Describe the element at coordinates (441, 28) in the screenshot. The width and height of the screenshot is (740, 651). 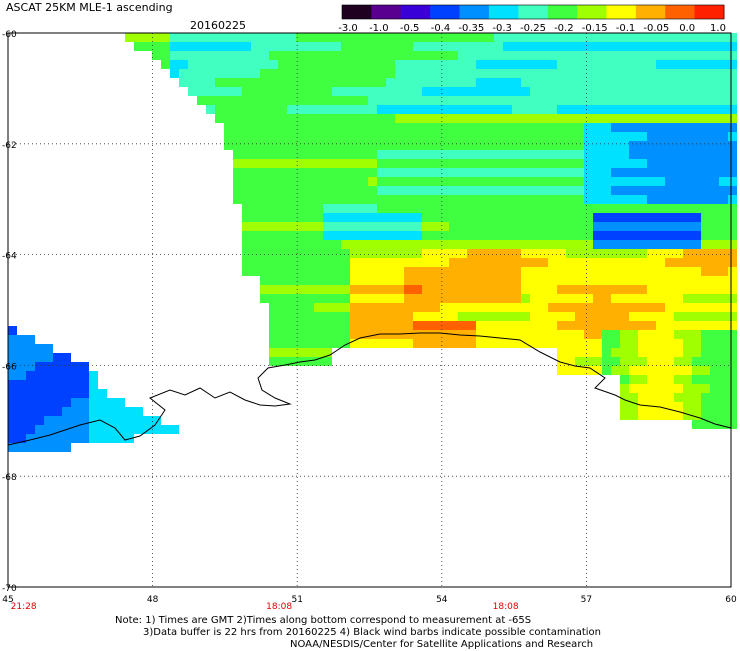
I see `colorbar-tick-label: -0.4` at that location.